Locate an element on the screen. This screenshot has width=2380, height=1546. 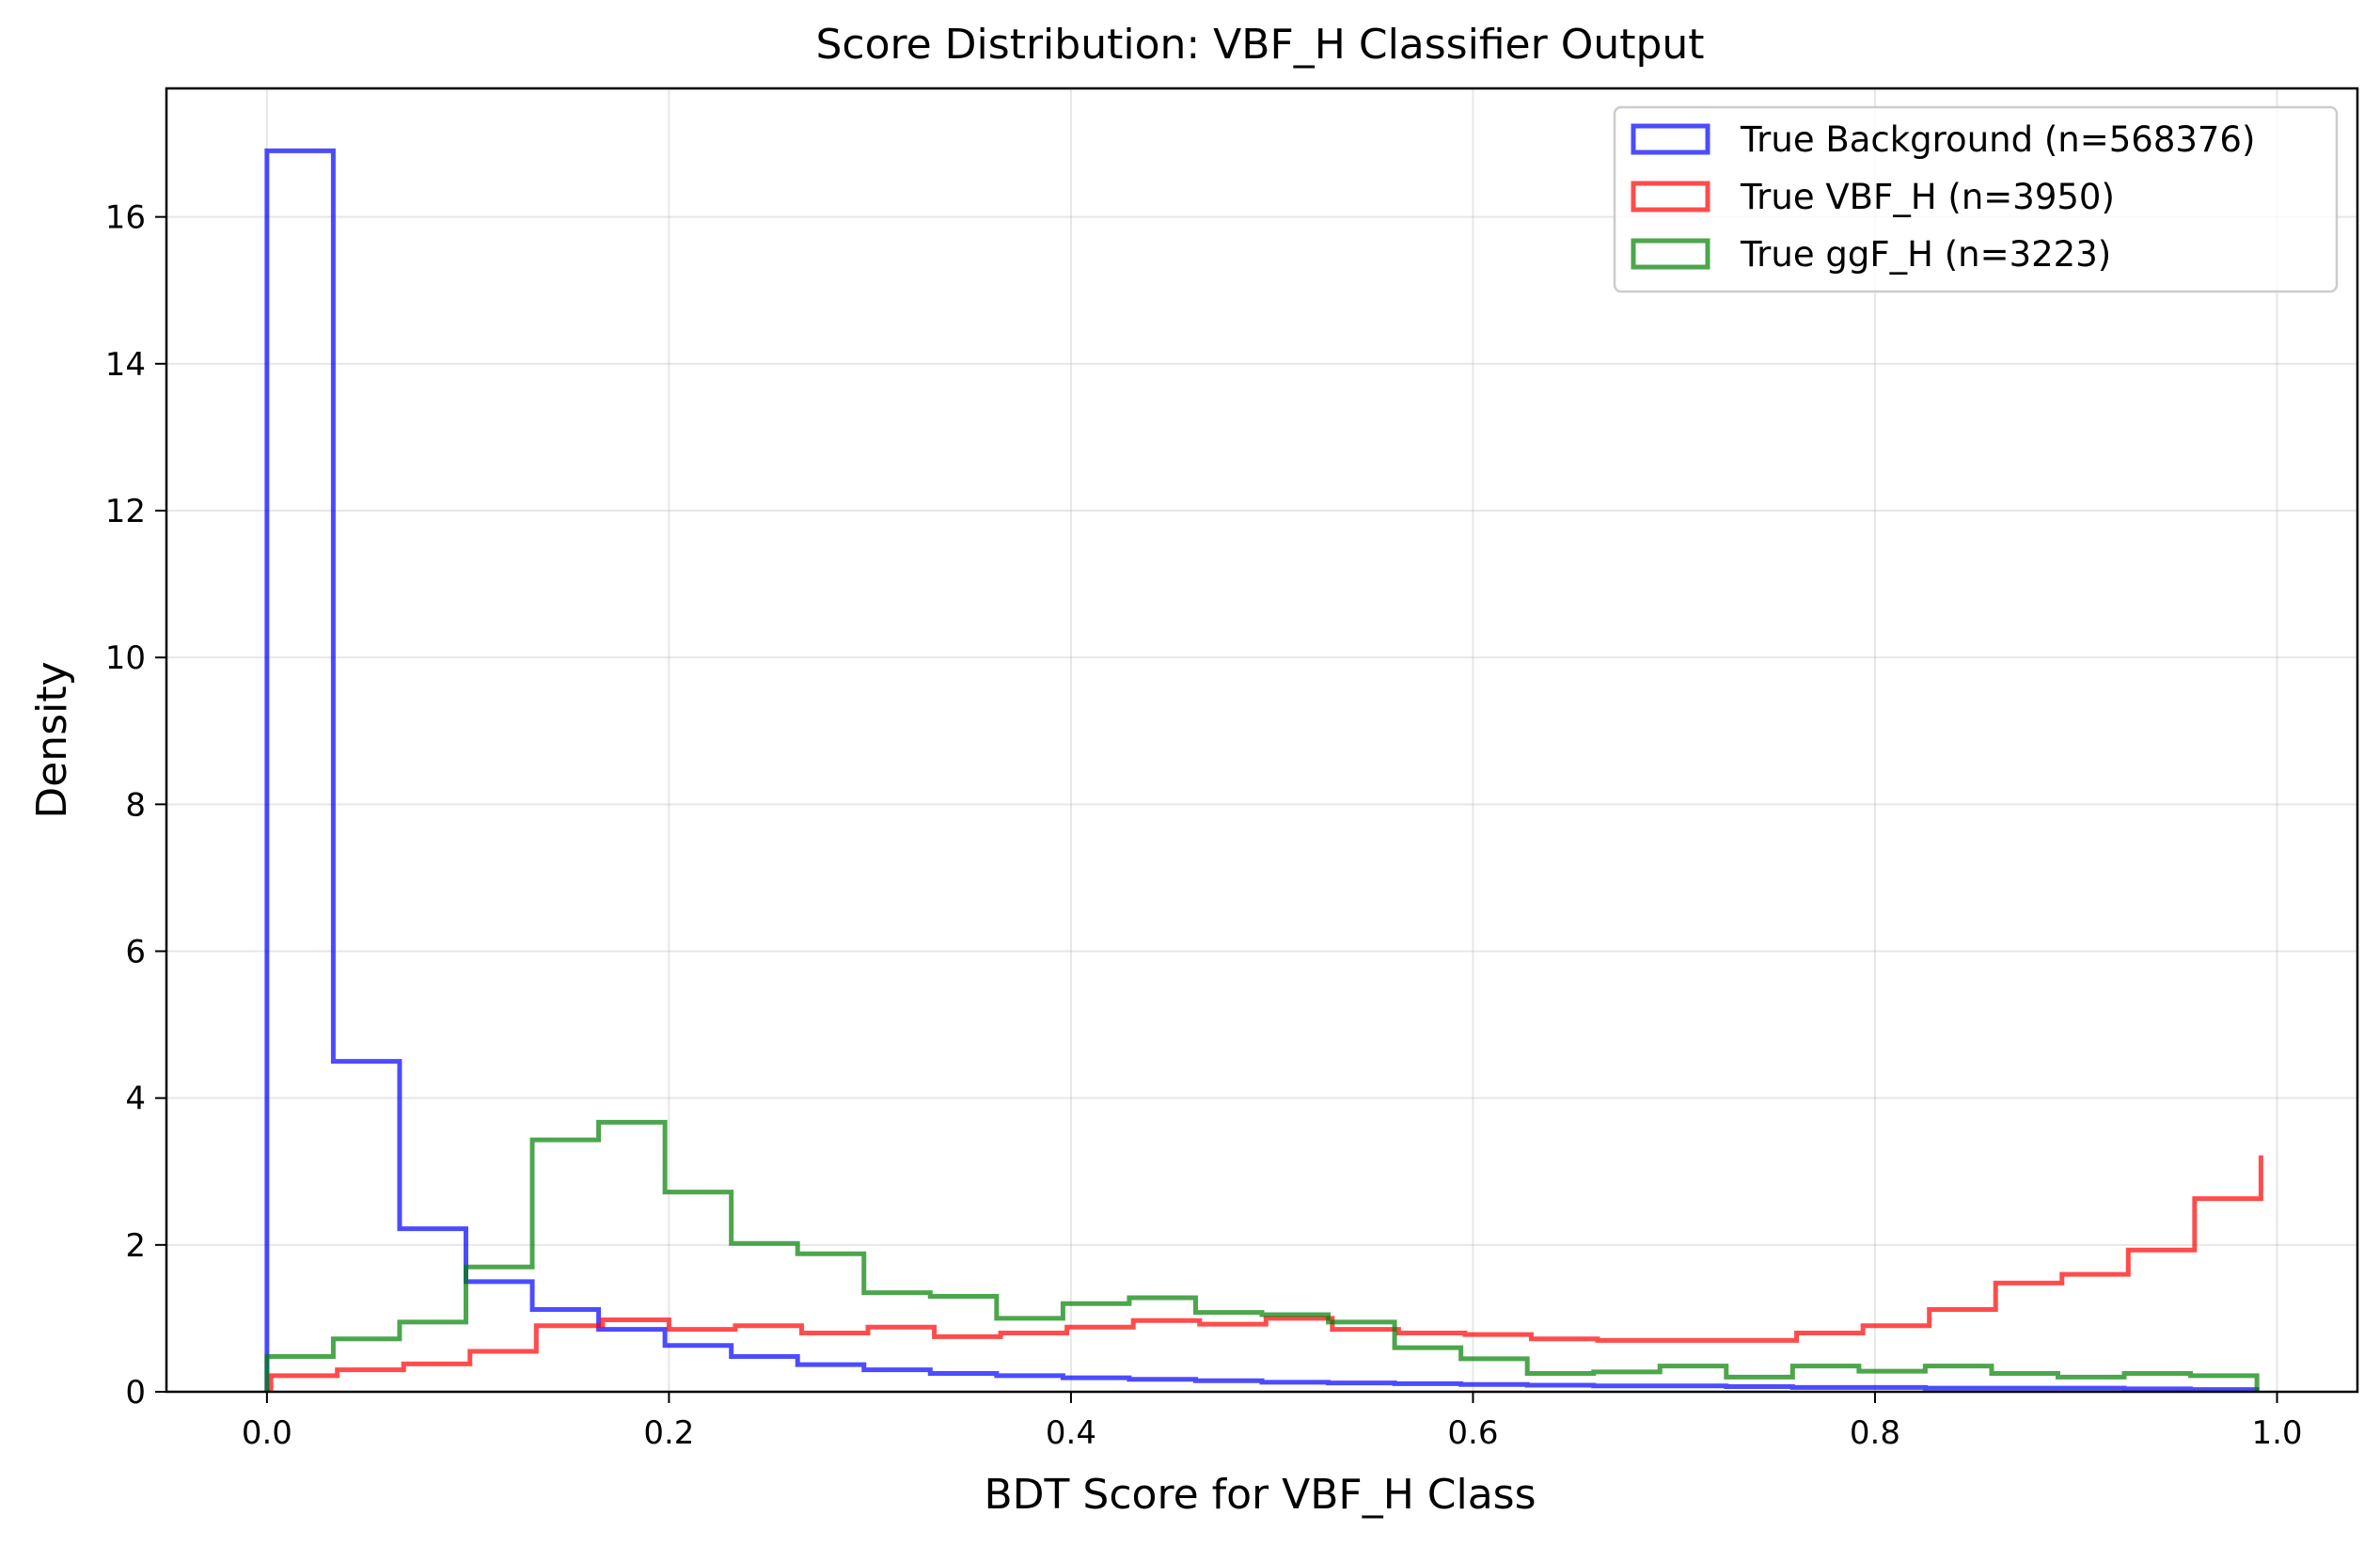
legend-label-ggf: True ggF_H (n=3223) is located at coordinates (1925, 255).